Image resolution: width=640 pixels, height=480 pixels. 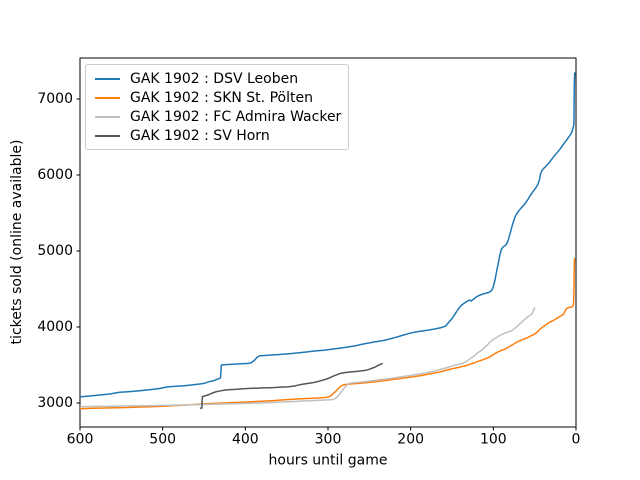 What do you see at coordinates (17, 242) in the screenshot?
I see `y-axis-label: tickets sold (online available)` at bounding box center [17, 242].